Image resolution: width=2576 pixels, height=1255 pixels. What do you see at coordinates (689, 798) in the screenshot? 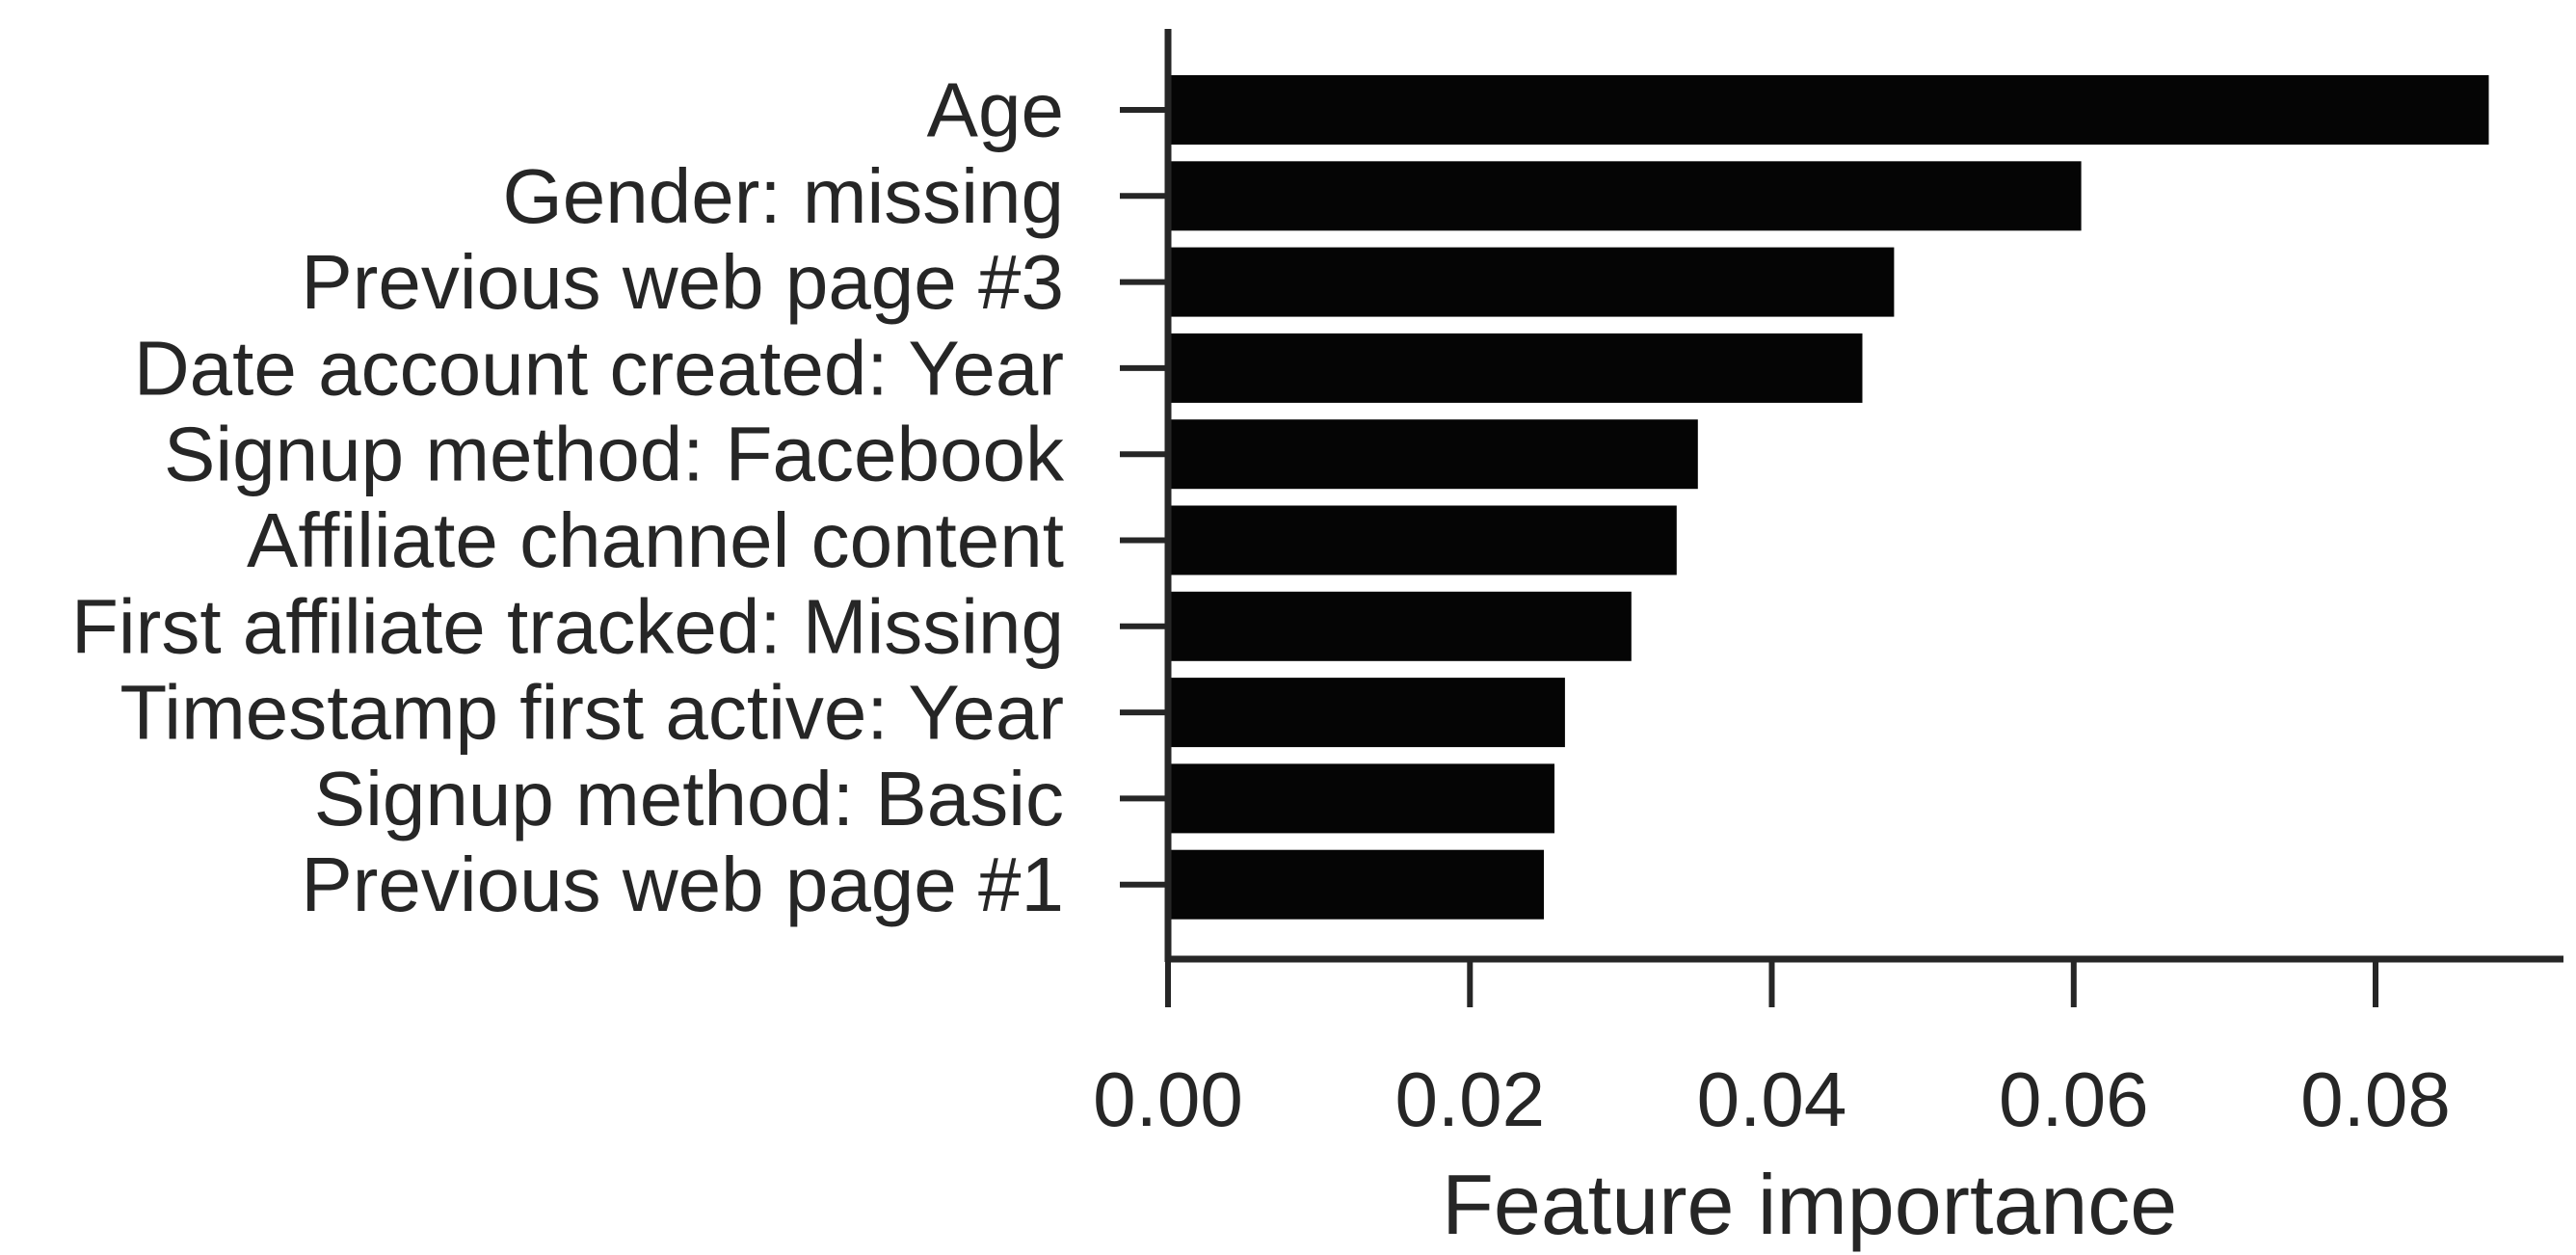
I see `category-label: Signup method: Basic` at bounding box center [689, 798].